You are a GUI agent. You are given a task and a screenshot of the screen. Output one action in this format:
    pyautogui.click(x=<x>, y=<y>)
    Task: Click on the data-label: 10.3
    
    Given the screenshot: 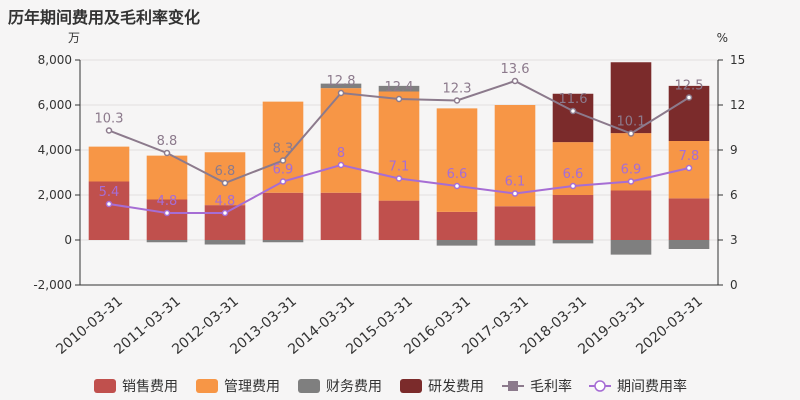 What is the action you would take?
    pyautogui.click(x=109, y=119)
    